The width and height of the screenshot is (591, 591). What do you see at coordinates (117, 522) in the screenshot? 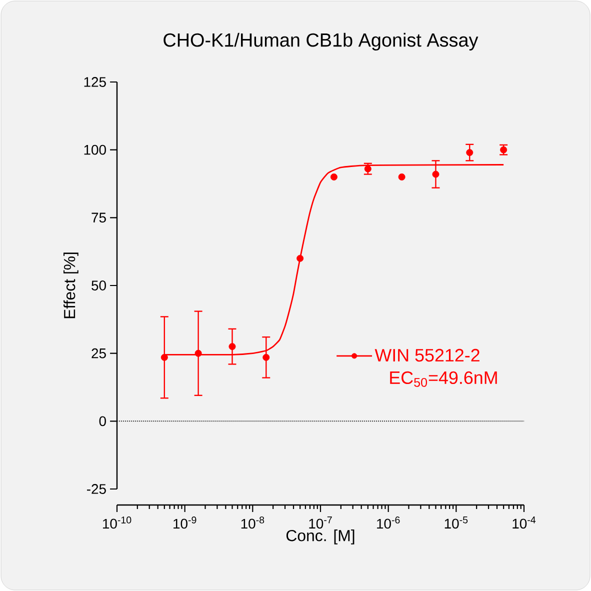
I see `x-tick-label: 10$^{-10}$` at bounding box center [117, 522].